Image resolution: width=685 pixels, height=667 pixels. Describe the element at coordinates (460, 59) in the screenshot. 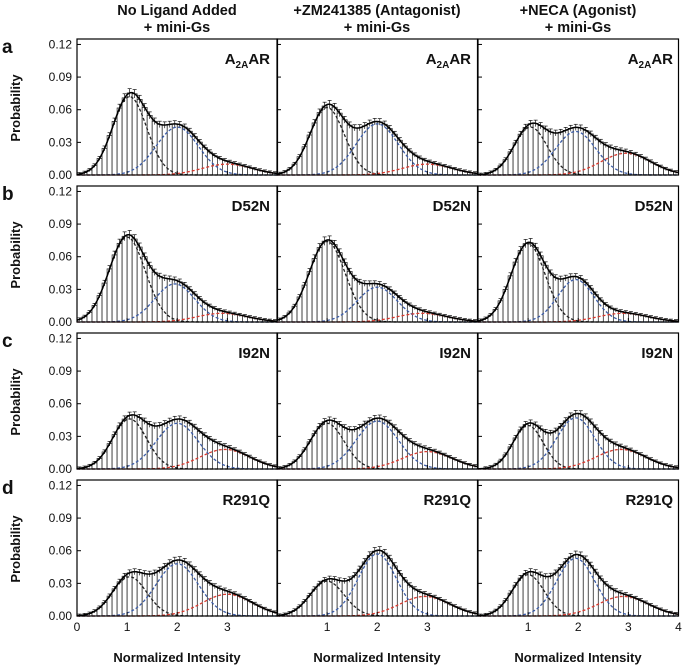

I see `protein-label-a-2-suffix: AR` at that location.